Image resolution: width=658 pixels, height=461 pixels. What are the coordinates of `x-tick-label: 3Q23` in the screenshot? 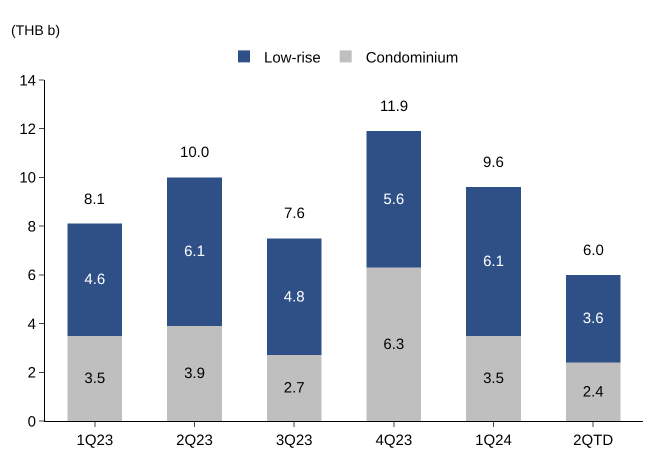 It's located at (294, 440).